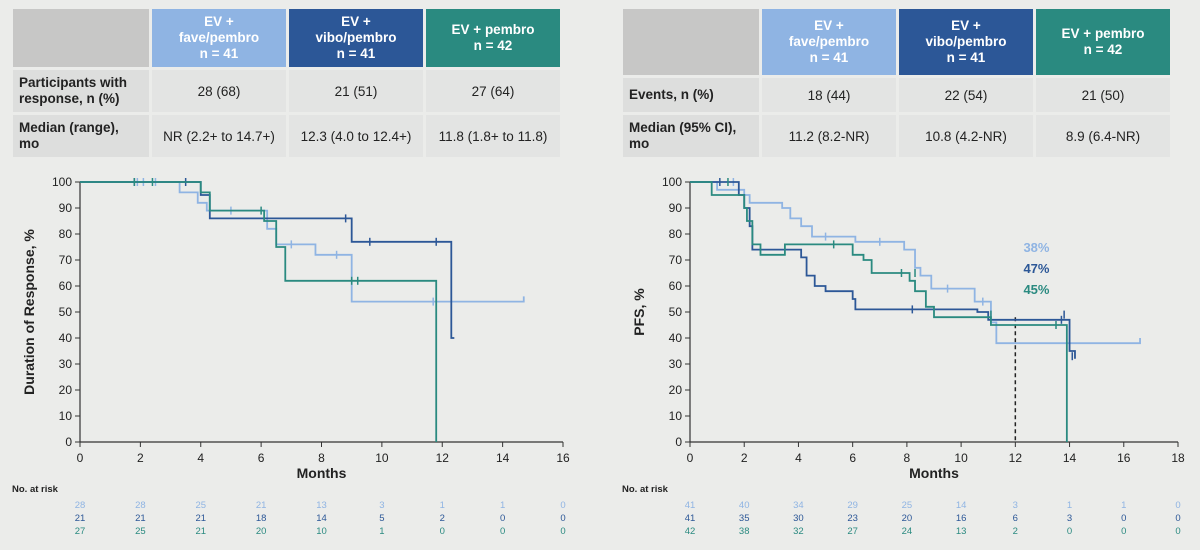 The width and height of the screenshot is (1200, 550). What do you see at coordinates (68, 442) in the screenshot?
I see `y-tick-label: 0` at bounding box center [68, 442].